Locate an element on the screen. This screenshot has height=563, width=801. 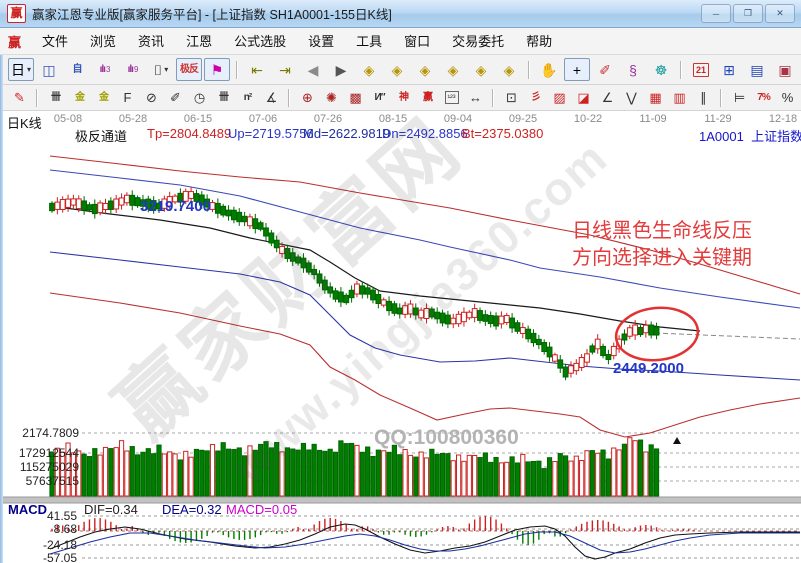
menu-item-帮助: 帮助 is located at coordinates (539, 41).